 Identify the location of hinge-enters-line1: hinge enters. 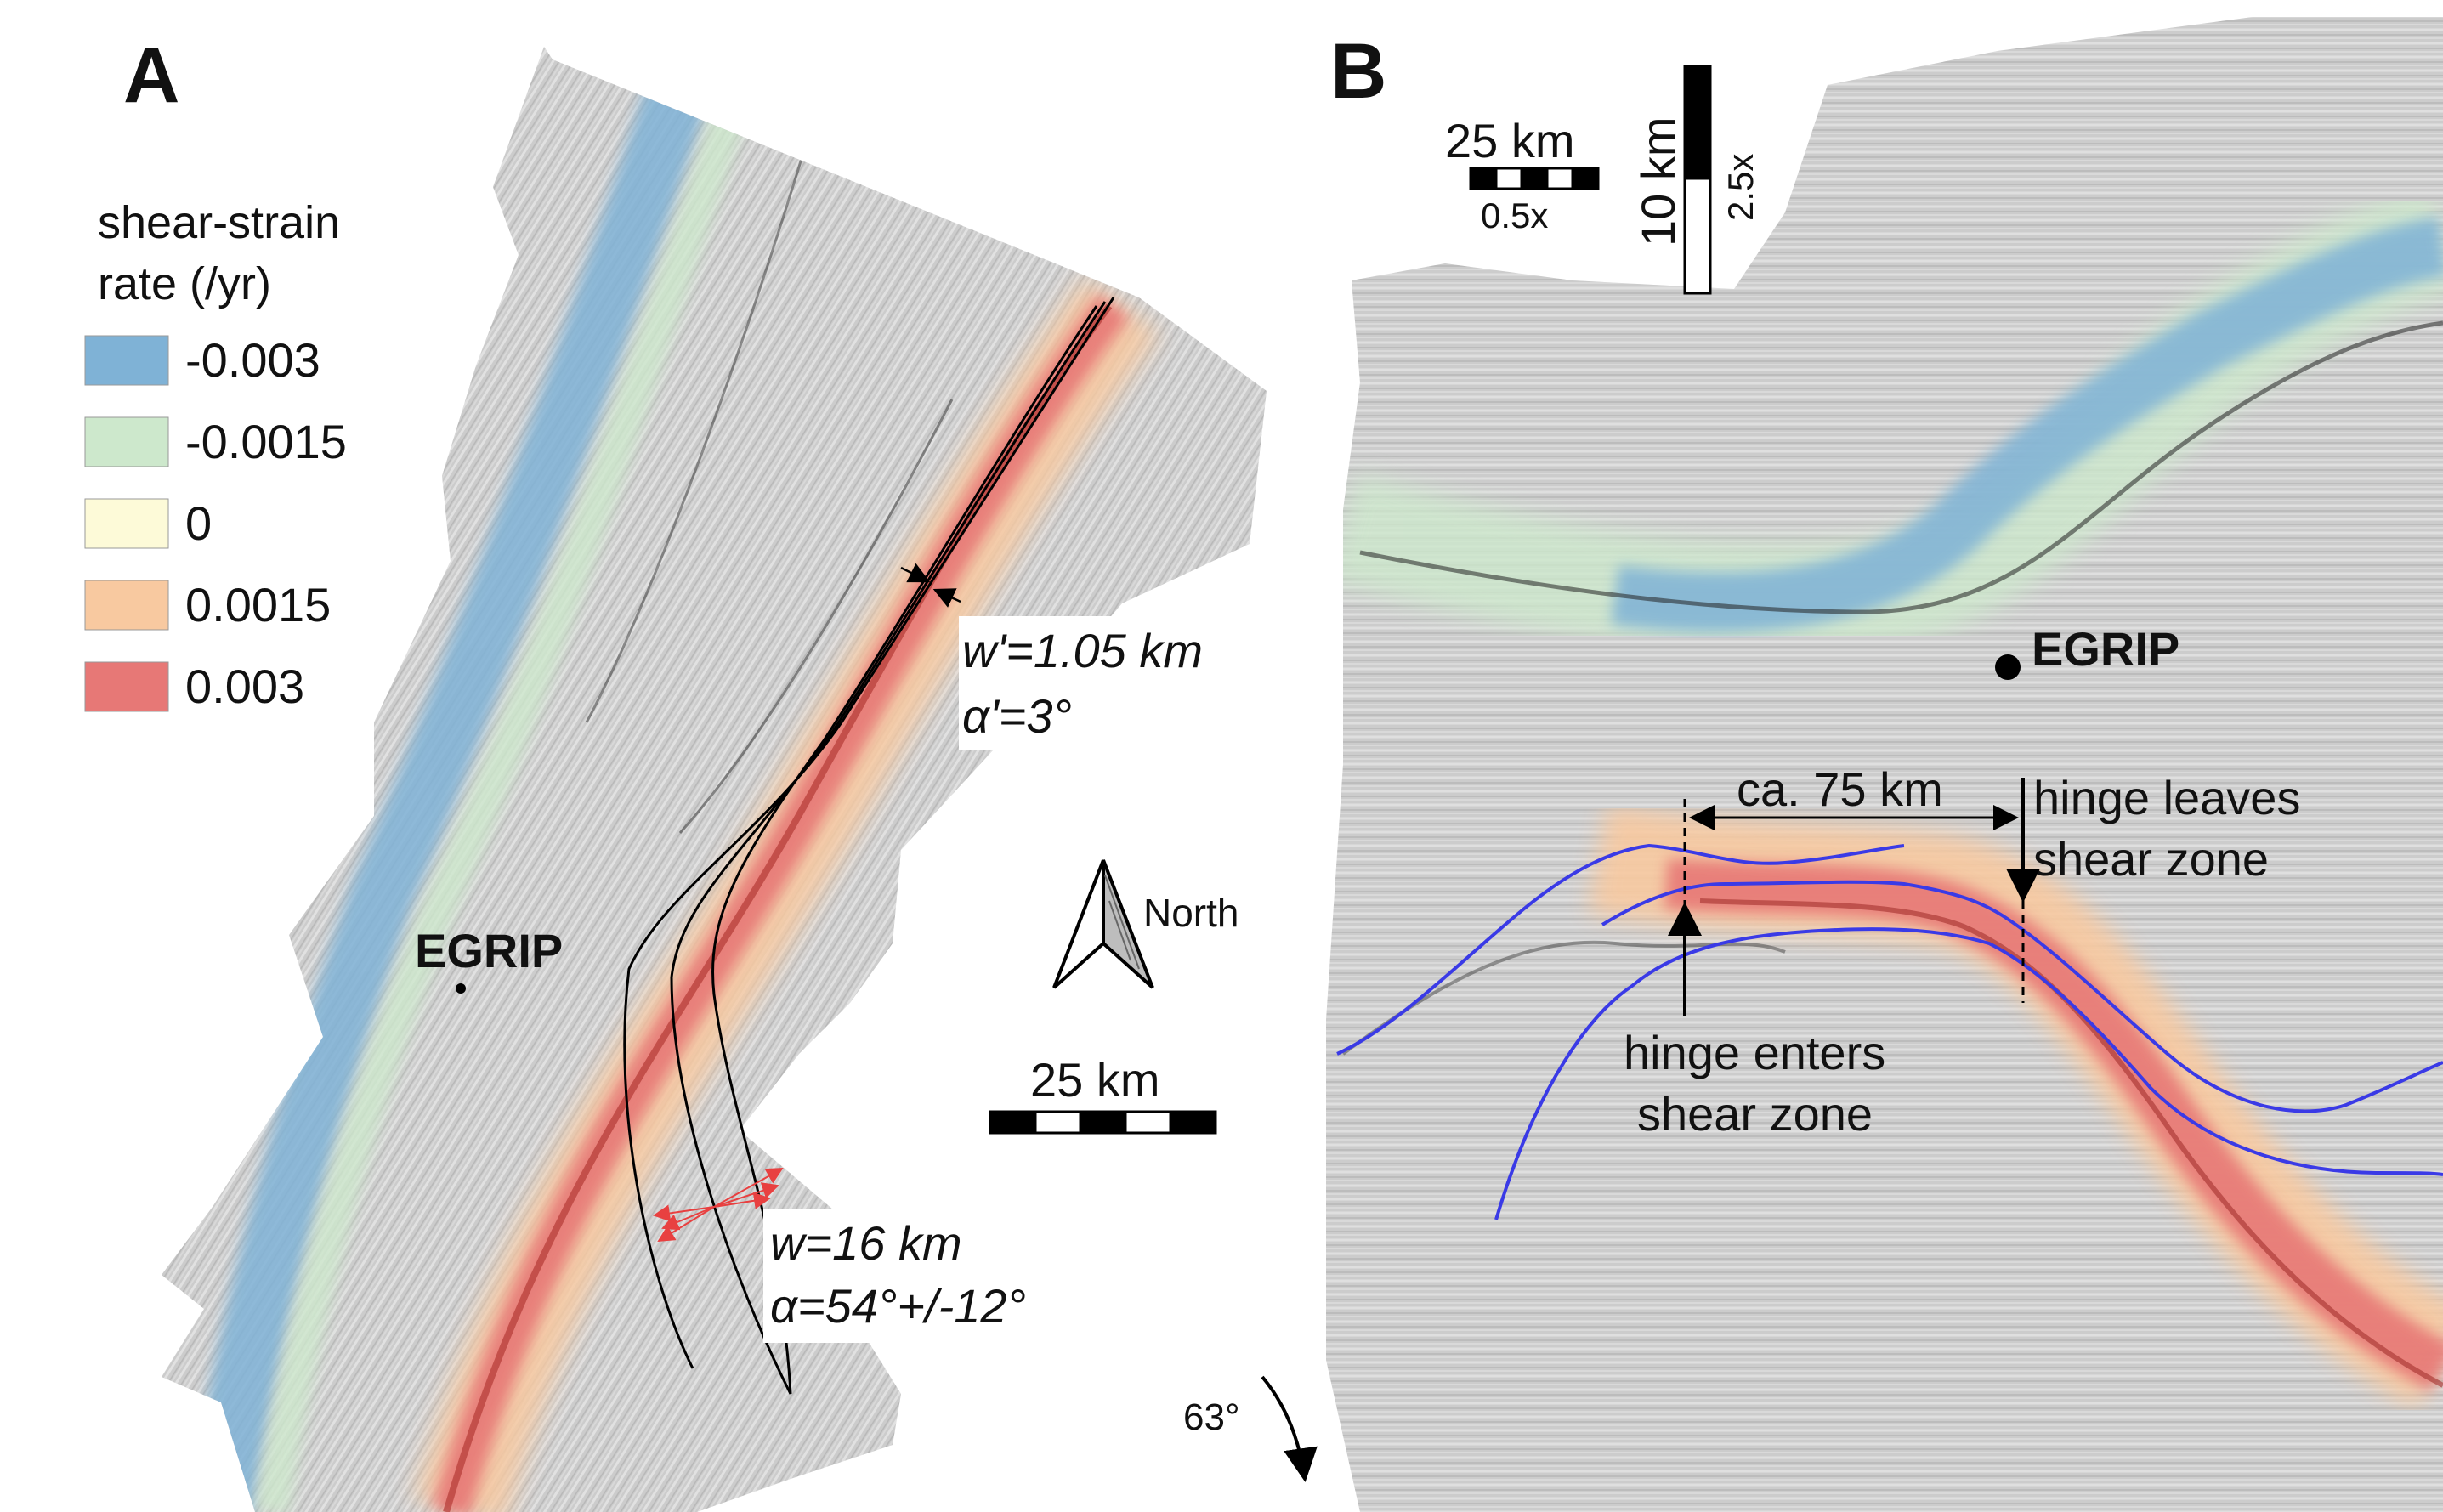
(1754, 1052).